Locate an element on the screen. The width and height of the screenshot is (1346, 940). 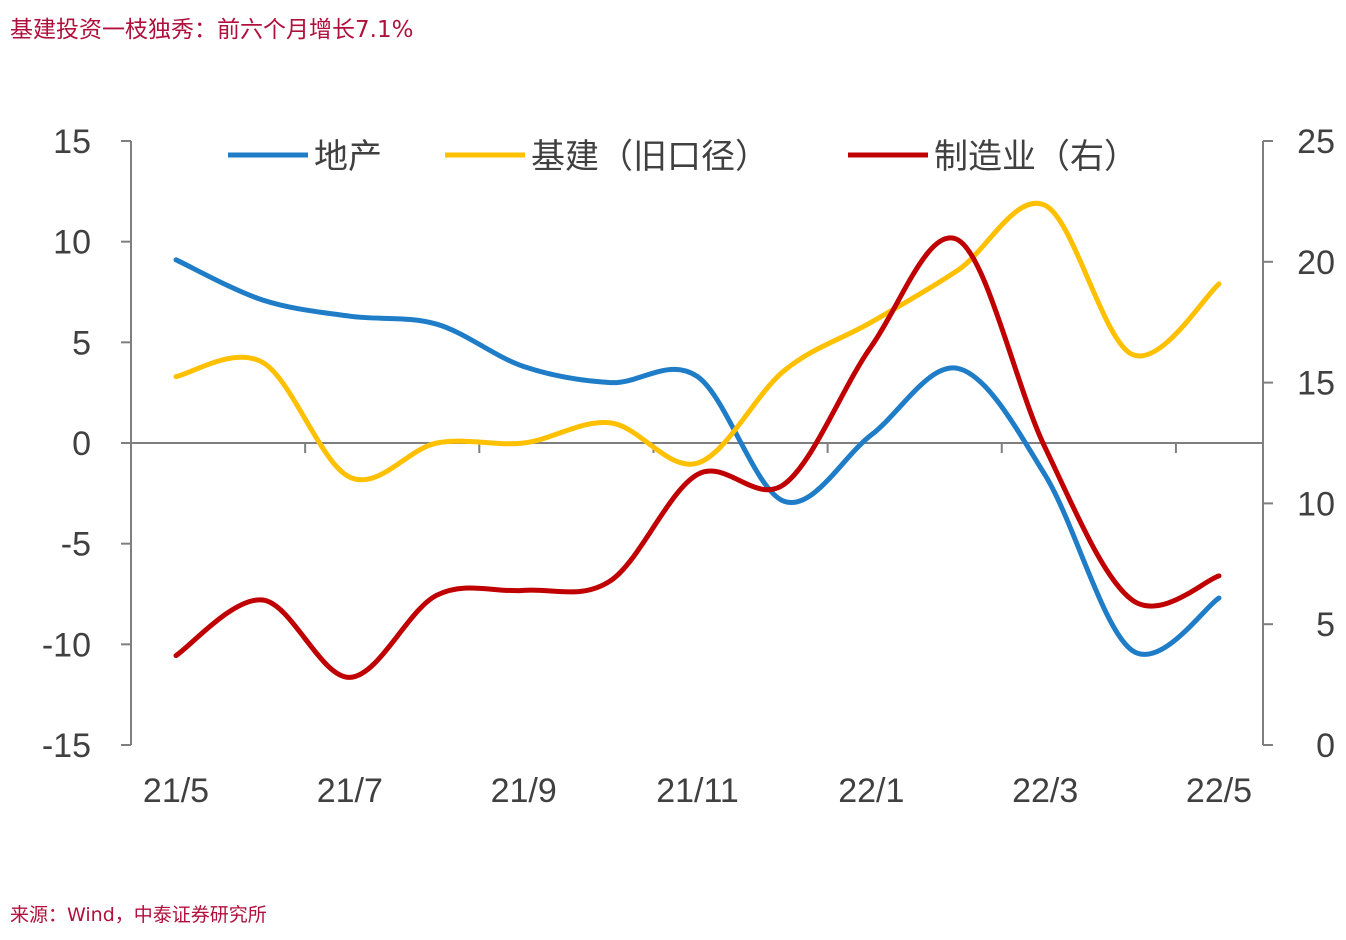
right-tick-label: 20 is located at coordinates (1316, 263).